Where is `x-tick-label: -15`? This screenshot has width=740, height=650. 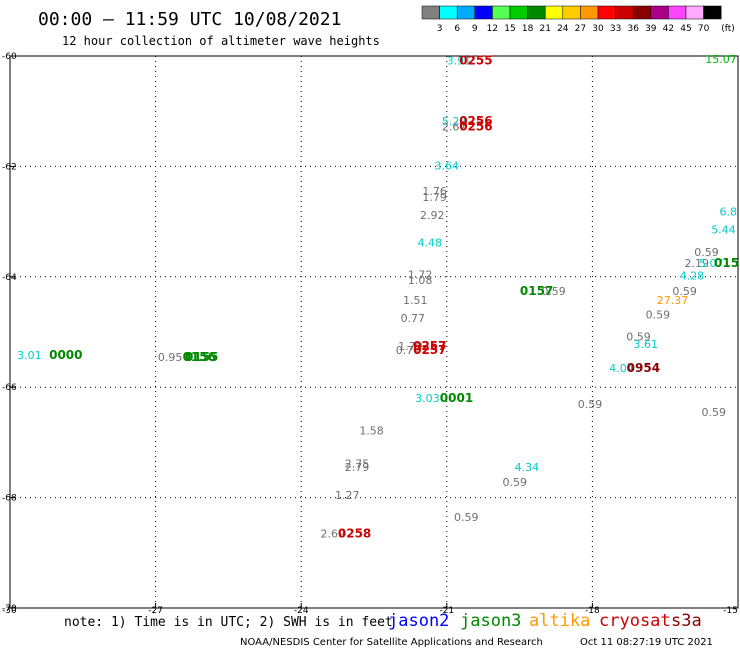
x-tick-label: -15 is located at coordinates (730, 611).